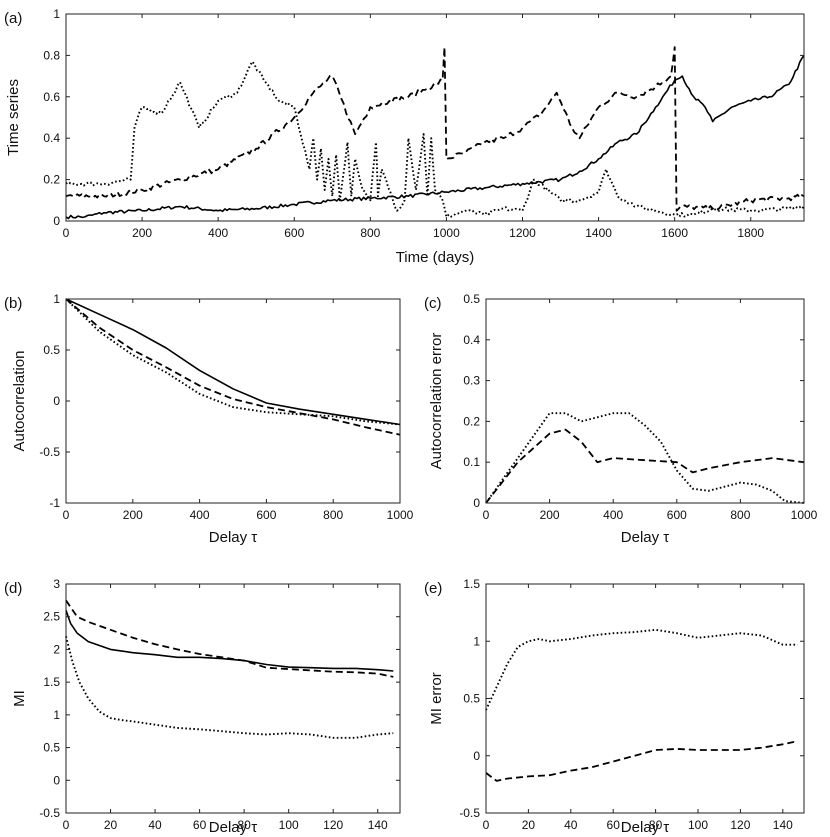  I want to click on x-axis-label: Time (days), so click(435, 257).